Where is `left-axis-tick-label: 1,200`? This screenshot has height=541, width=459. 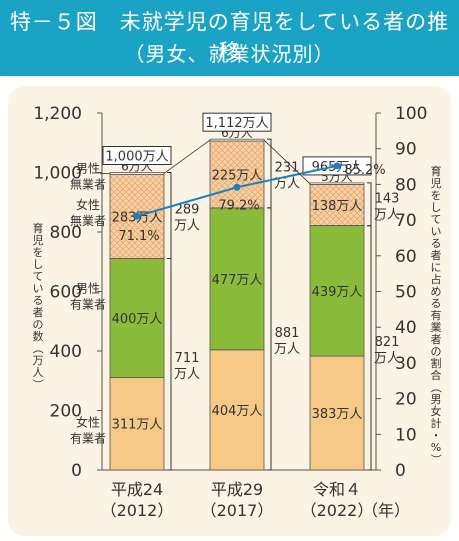 left-axis-tick-label: 1,200 is located at coordinates (57, 114).